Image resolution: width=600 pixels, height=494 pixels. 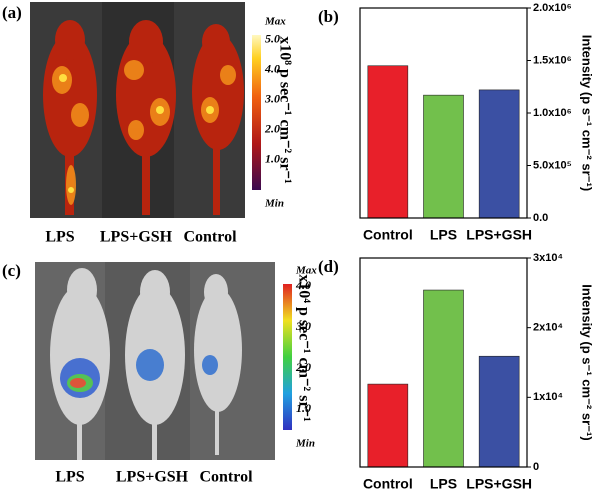 I want to click on y-tick-label: 0, so click(x=536, y=467).